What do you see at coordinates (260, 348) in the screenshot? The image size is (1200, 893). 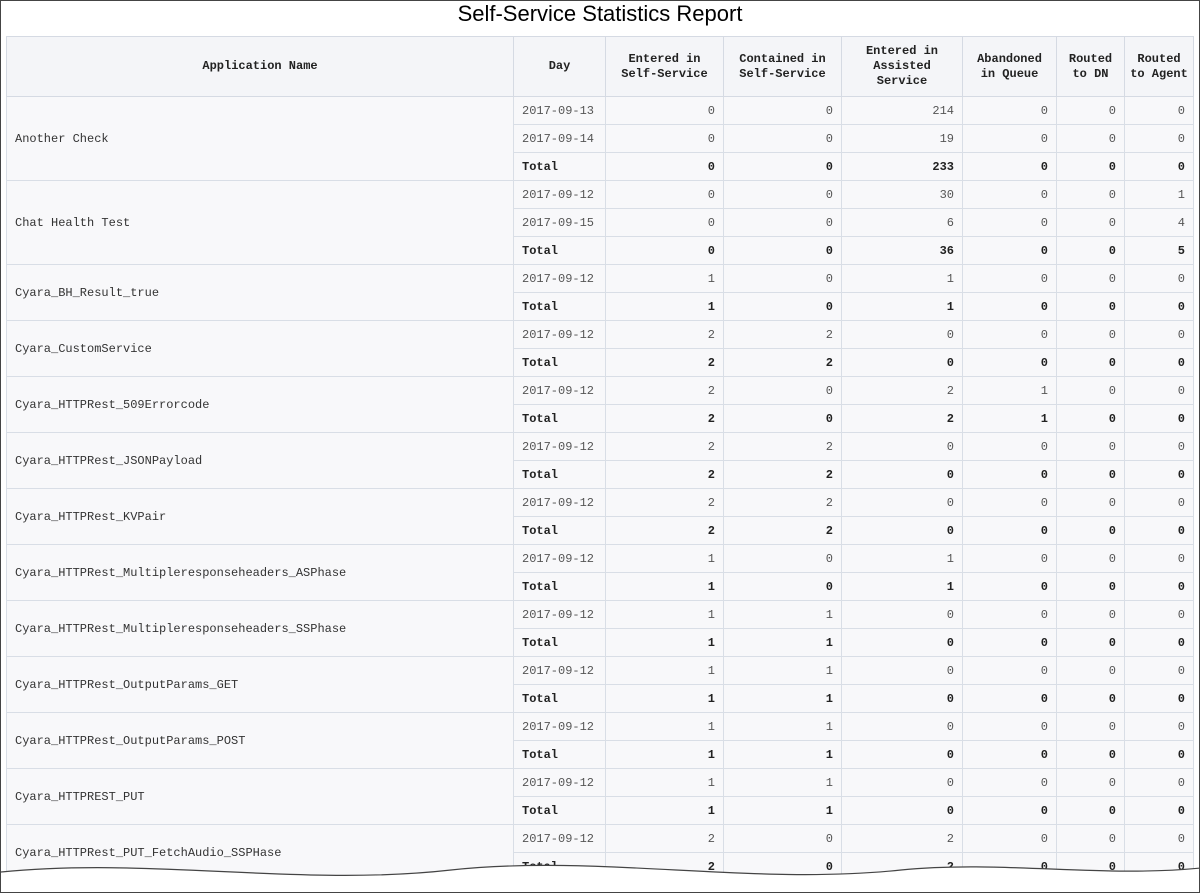 I see `application-name: Cyara_CustomService` at bounding box center [260, 348].